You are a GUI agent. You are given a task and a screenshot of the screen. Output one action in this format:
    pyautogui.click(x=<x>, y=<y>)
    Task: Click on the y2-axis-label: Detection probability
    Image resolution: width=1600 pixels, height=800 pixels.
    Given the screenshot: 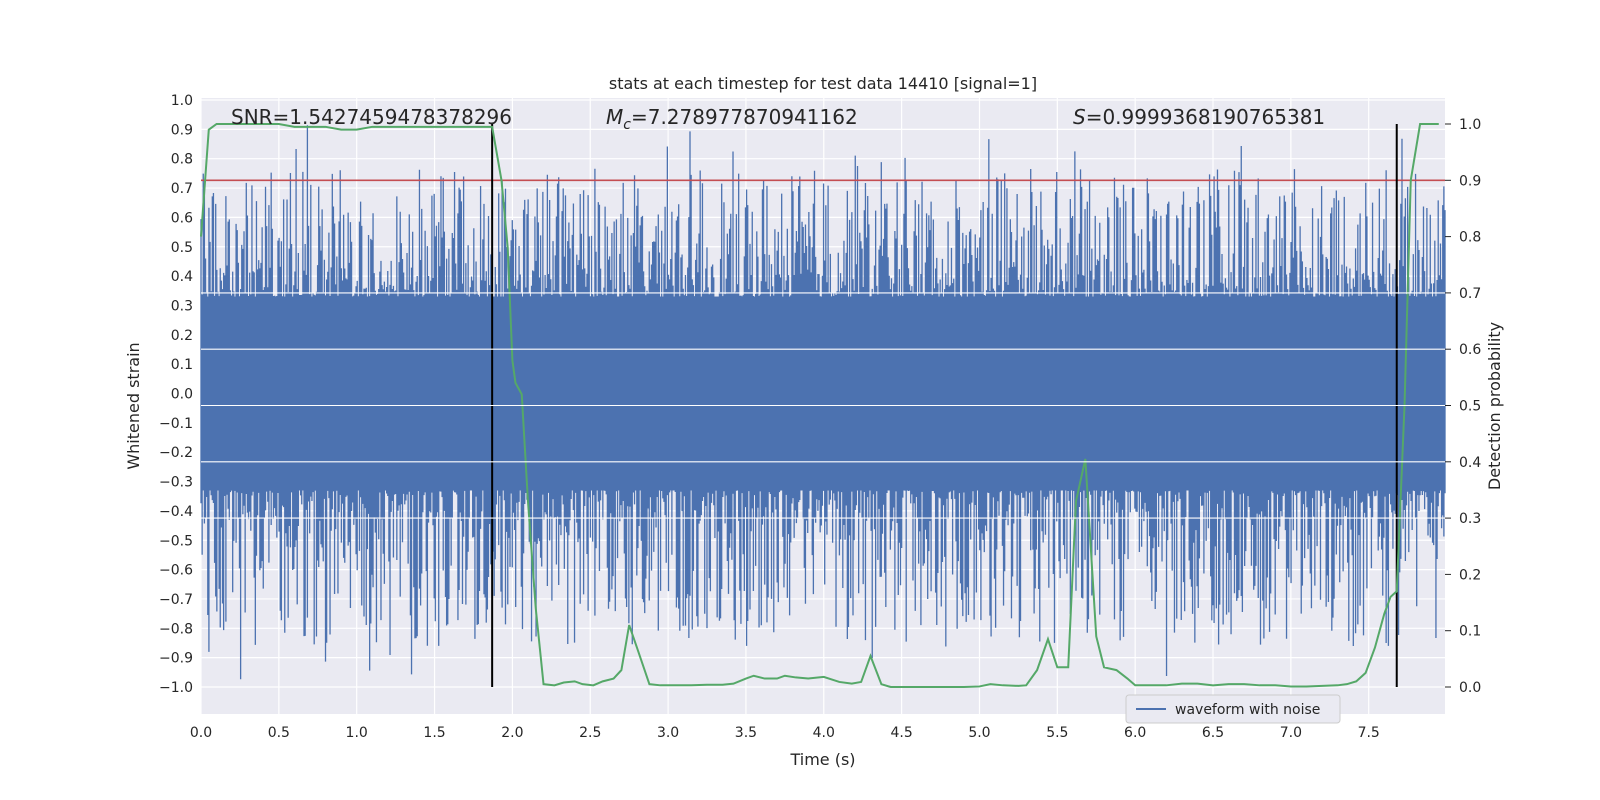 What is the action you would take?
    pyautogui.click(x=1494, y=406)
    